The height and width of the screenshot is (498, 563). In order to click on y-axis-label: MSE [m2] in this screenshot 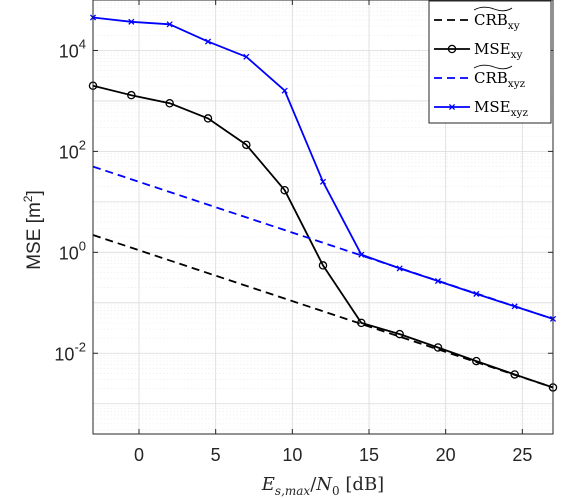, I will do `click(33, 230)`.